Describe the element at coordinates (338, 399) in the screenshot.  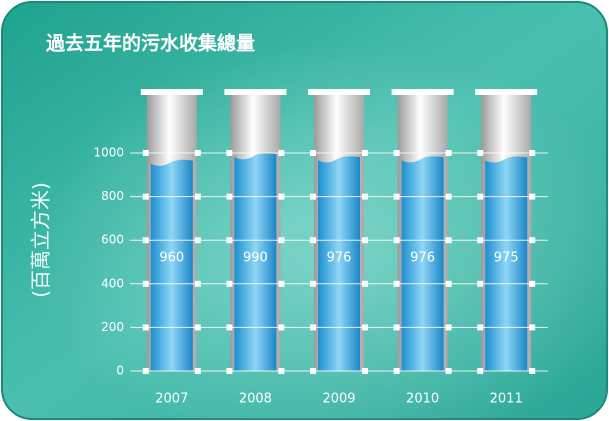
I see `x-tick-label: 2009` at that location.